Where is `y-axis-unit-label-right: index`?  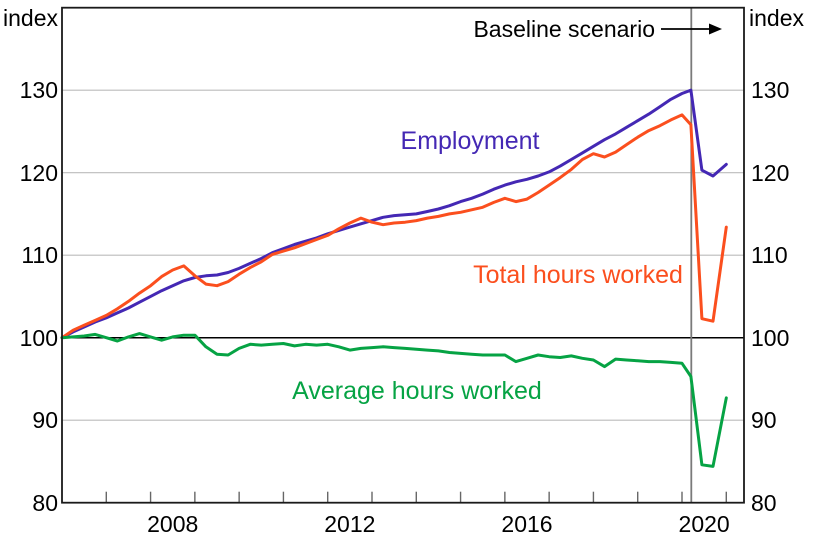
y-axis-unit-label-right: index is located at coordinates (776, 18).